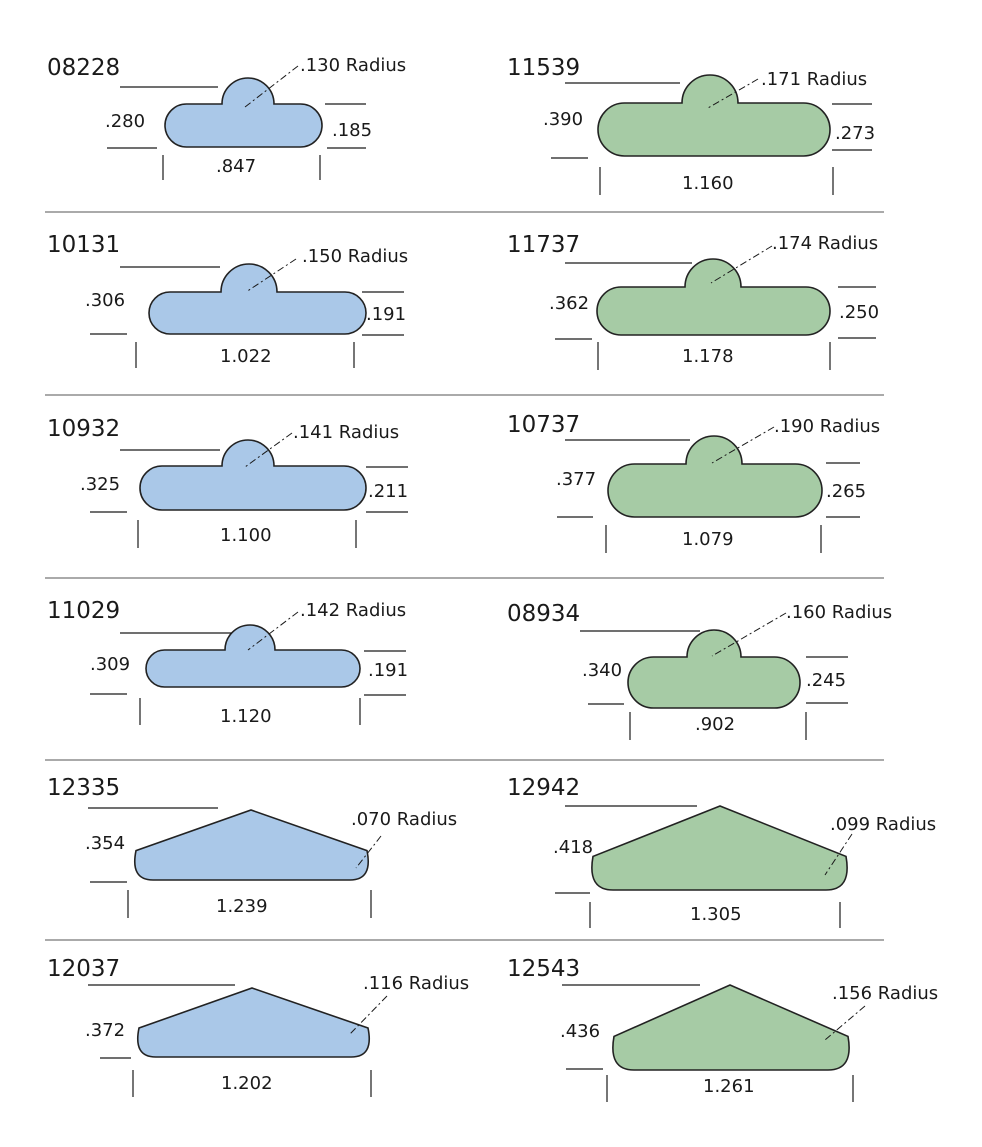  Describe the element at coordinates (100, 484) in the screenshot. I see `height-dimension: .325` at that location.